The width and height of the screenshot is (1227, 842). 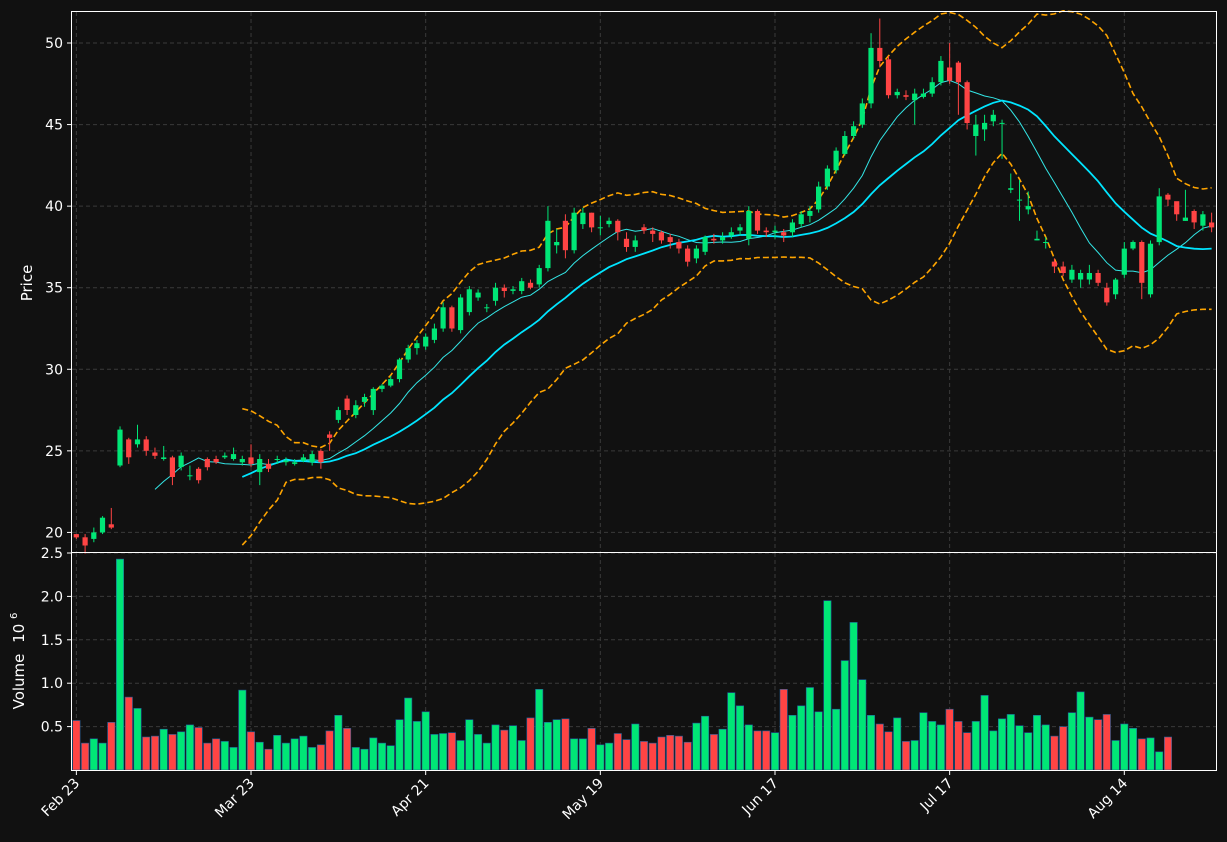 I want to click on volume-axis-label-power: 6, so click(x=14, y=616).